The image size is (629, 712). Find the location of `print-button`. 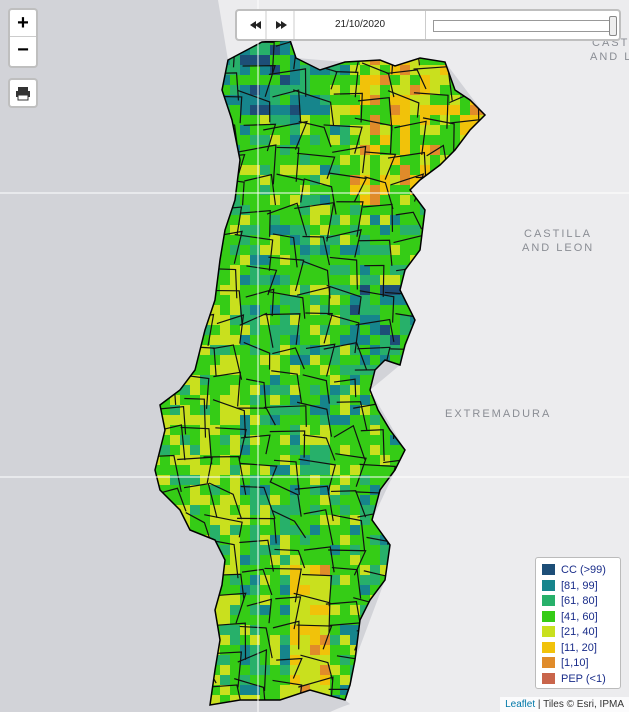

print-button is located at coordinates (23, 93).